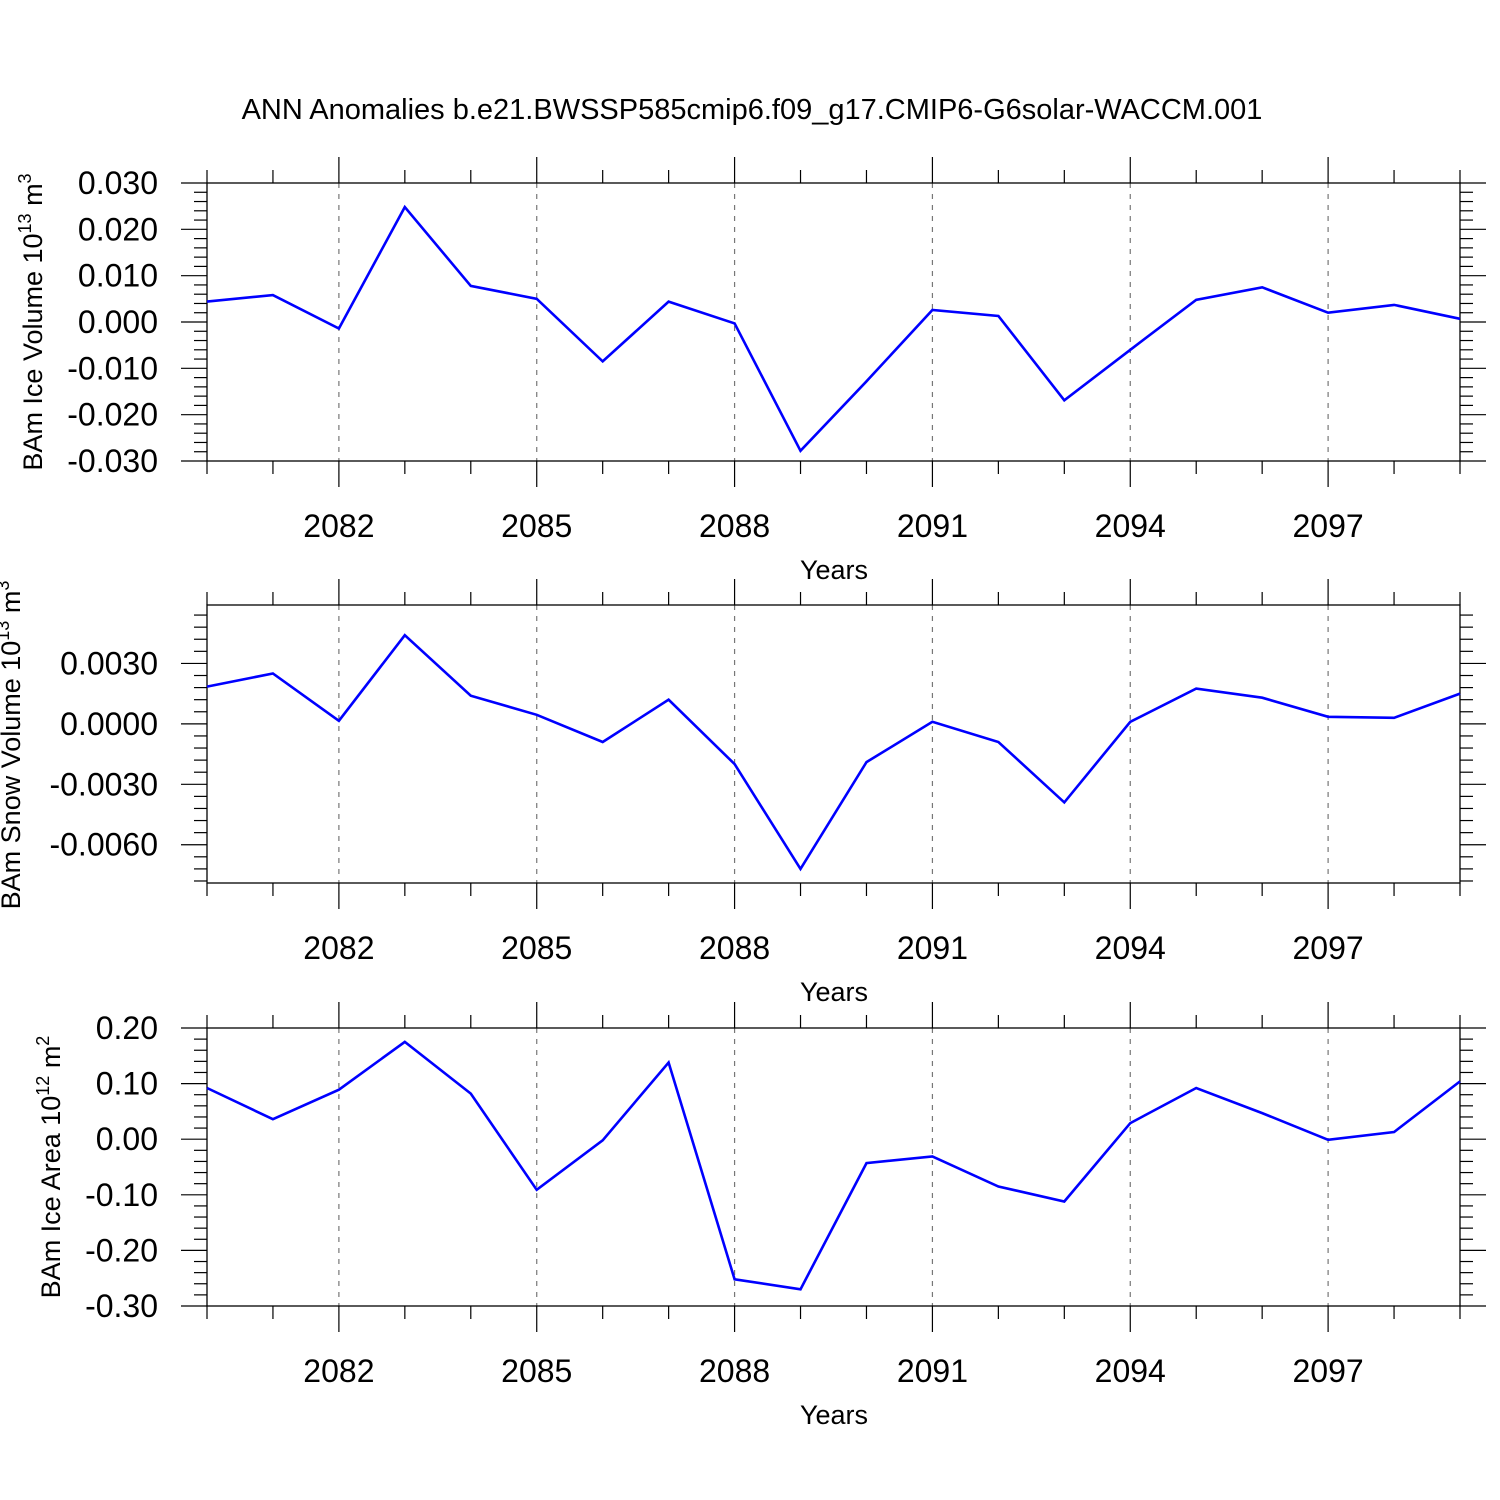 This screenshot has height=1500, width=1500. I want to click on y-tick-label: 0.010, so click(118, 276).